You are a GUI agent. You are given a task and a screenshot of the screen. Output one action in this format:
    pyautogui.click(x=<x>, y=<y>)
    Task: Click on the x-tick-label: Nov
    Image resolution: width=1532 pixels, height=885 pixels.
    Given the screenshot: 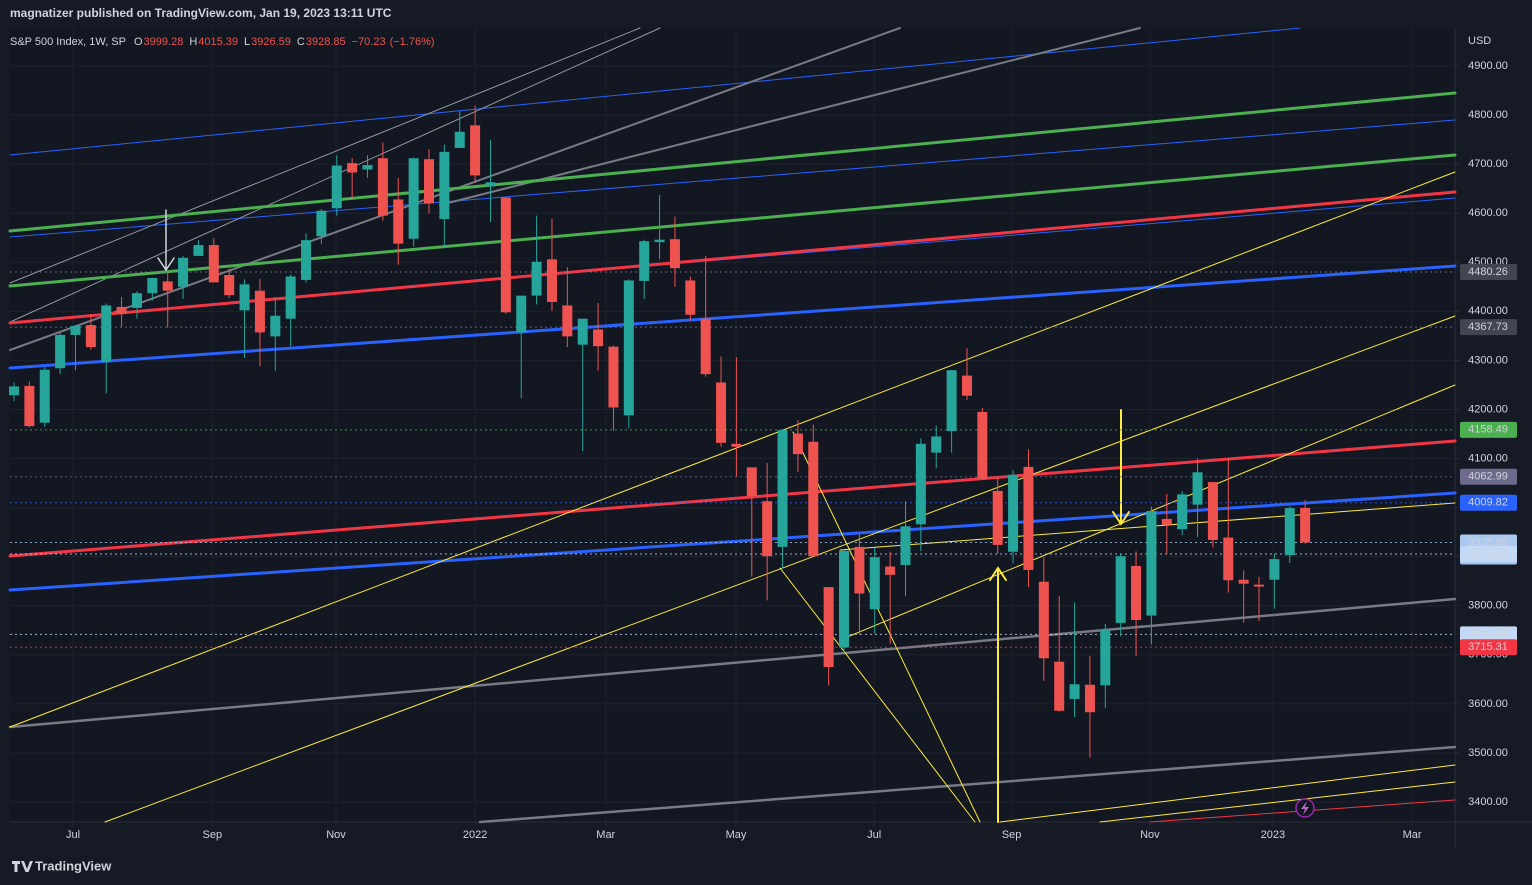 What is the action you would take?
    pyautogui.click(x=1150, y=835)
    